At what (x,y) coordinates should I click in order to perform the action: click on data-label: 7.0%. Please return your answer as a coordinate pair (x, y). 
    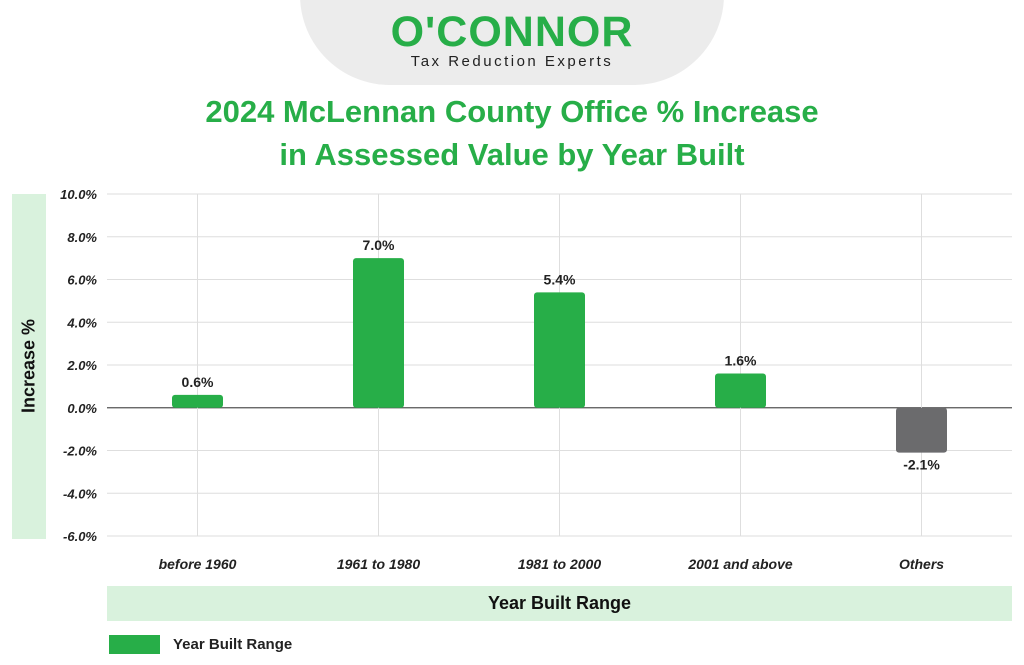
    Looking at the image, I should click on (379, 245).